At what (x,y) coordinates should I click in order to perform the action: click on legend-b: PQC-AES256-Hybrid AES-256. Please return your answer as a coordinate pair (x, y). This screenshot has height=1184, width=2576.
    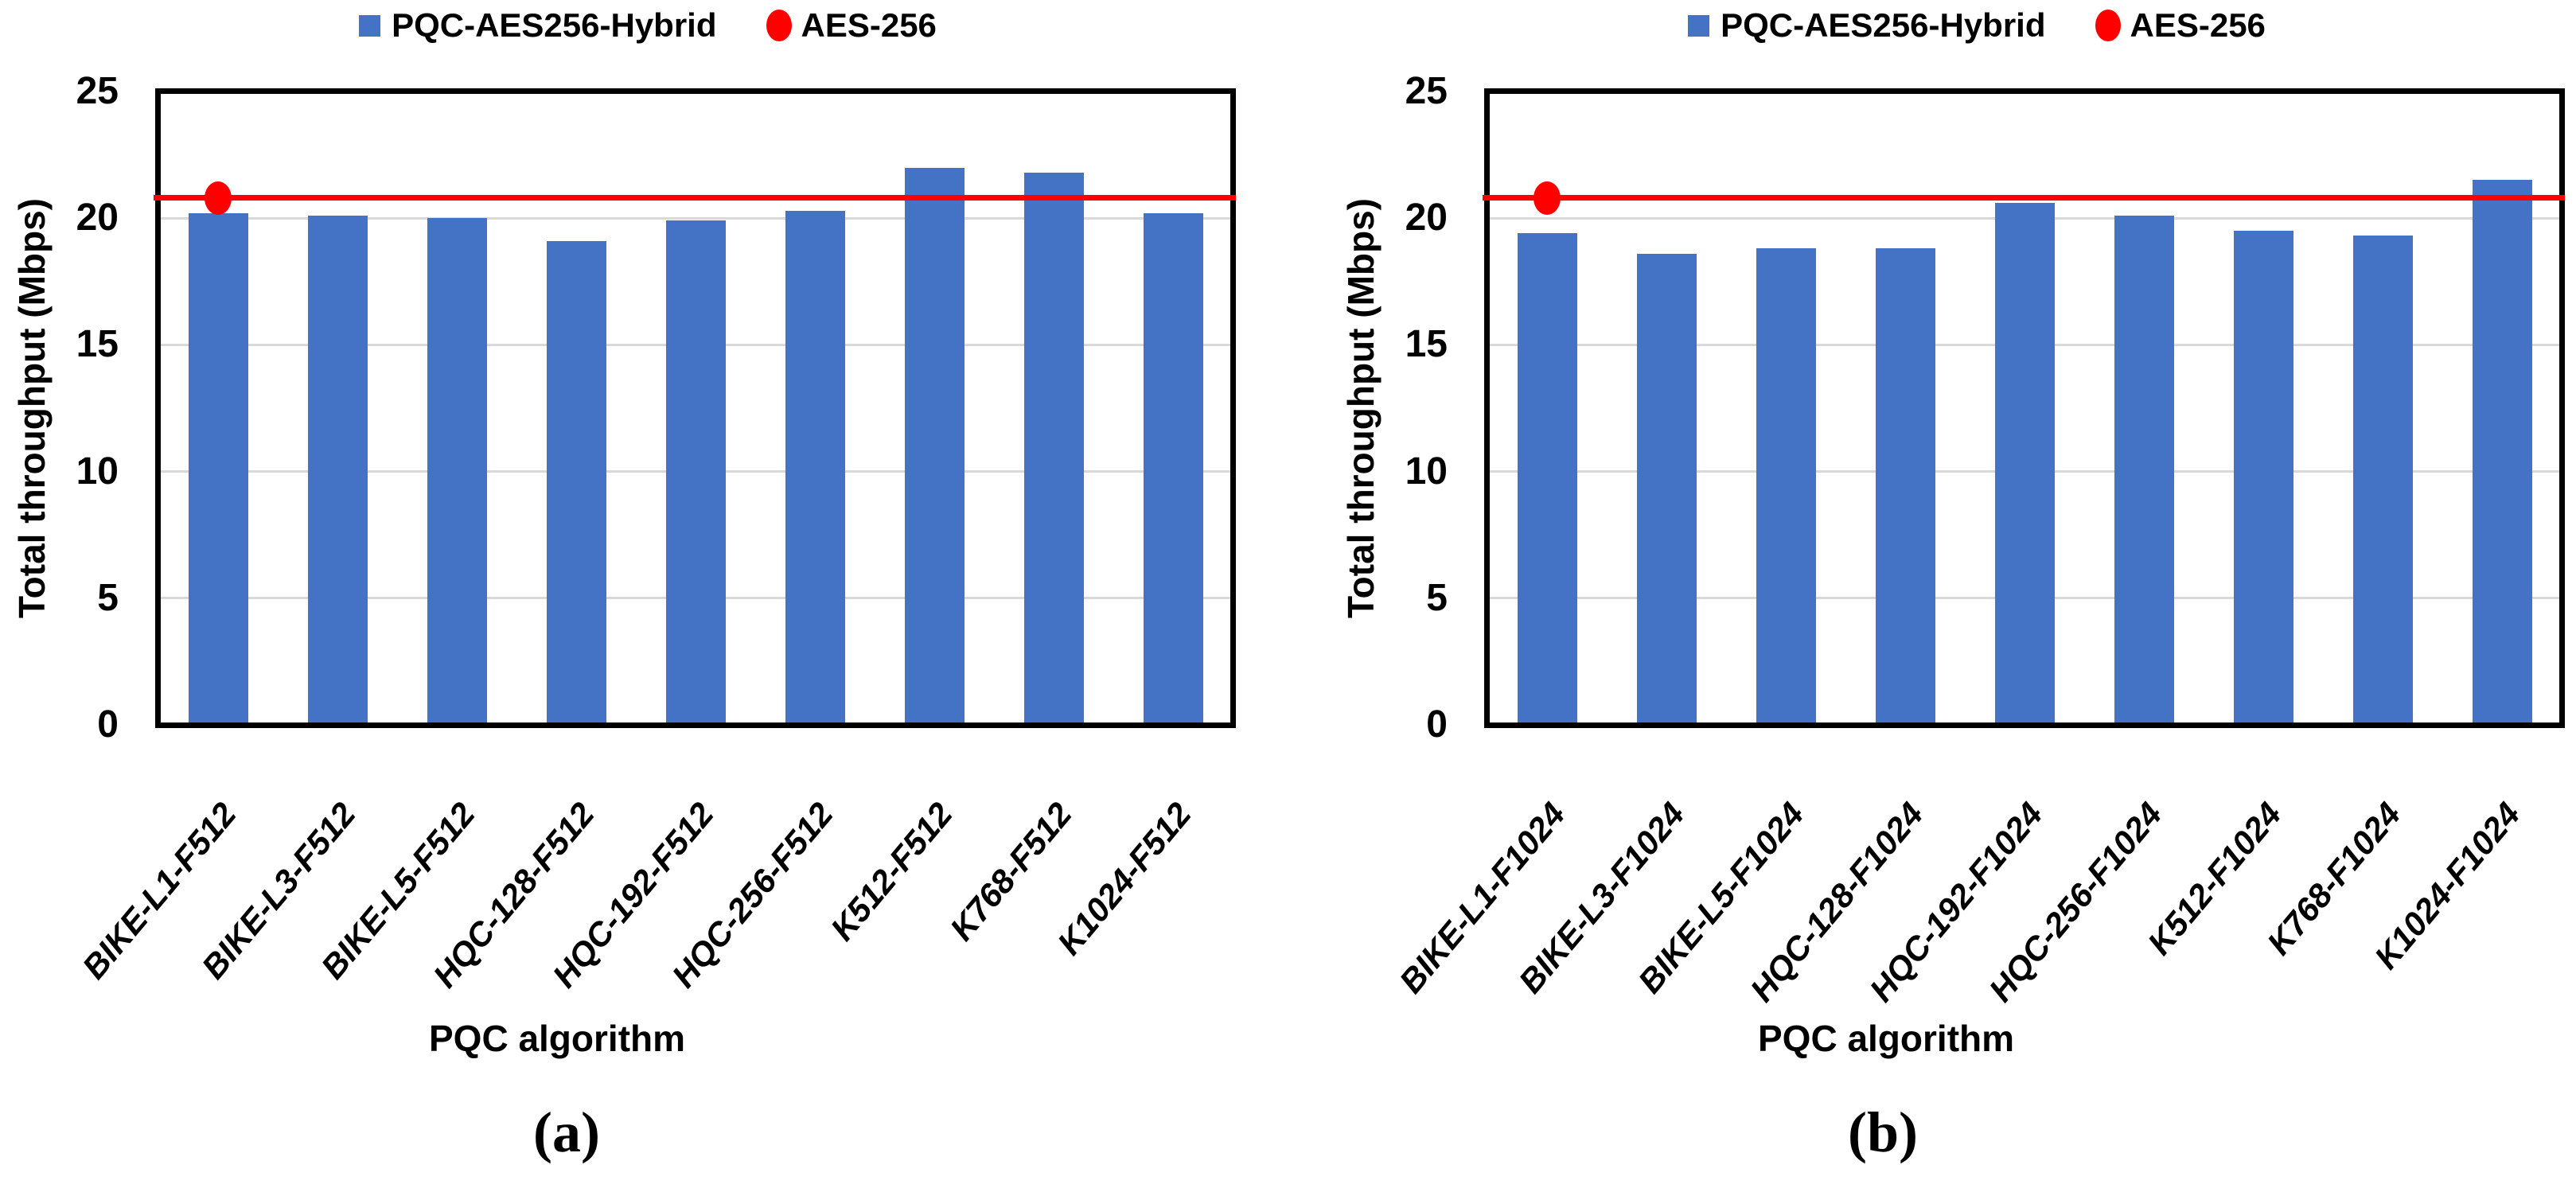
    Looking at the image, I should click on (1976, 25).